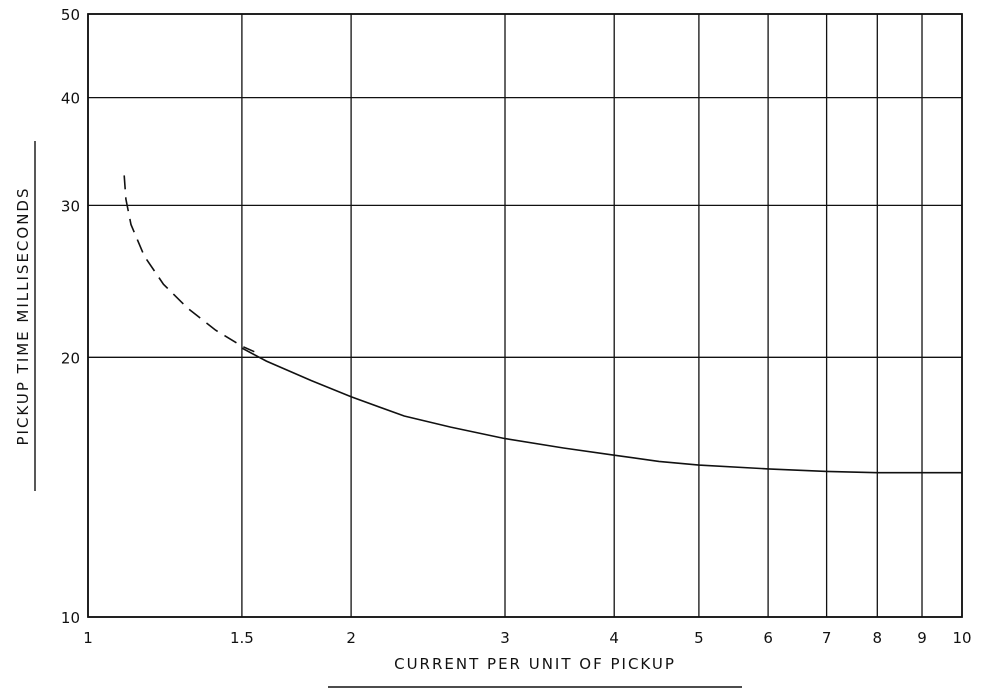 The image size is (984, 691). What do you see at coordinates (70, 99) in the screenshot?
I see `y-tick-label: 40` at bounding box center [70, 99].